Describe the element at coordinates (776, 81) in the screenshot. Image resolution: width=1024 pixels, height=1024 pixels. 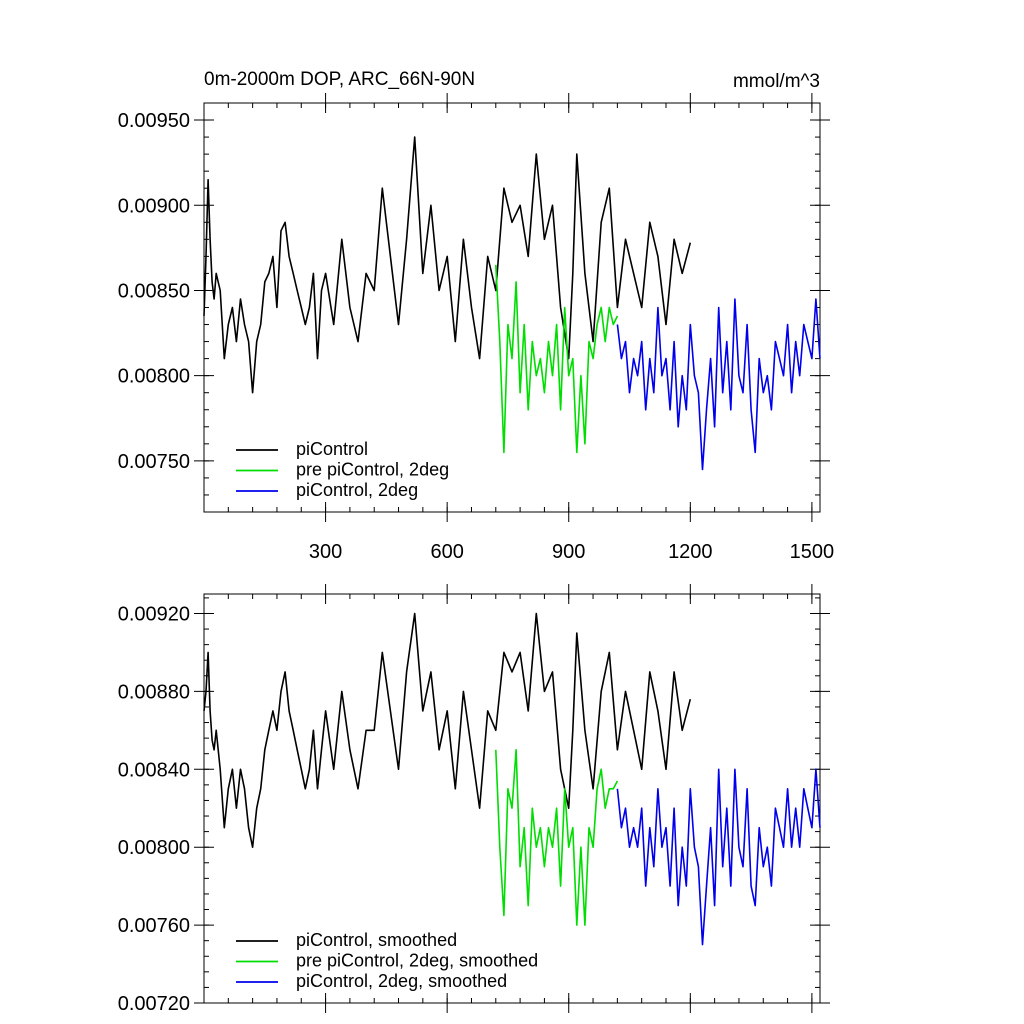
I see `units-label: mmol/m^3` at that location.